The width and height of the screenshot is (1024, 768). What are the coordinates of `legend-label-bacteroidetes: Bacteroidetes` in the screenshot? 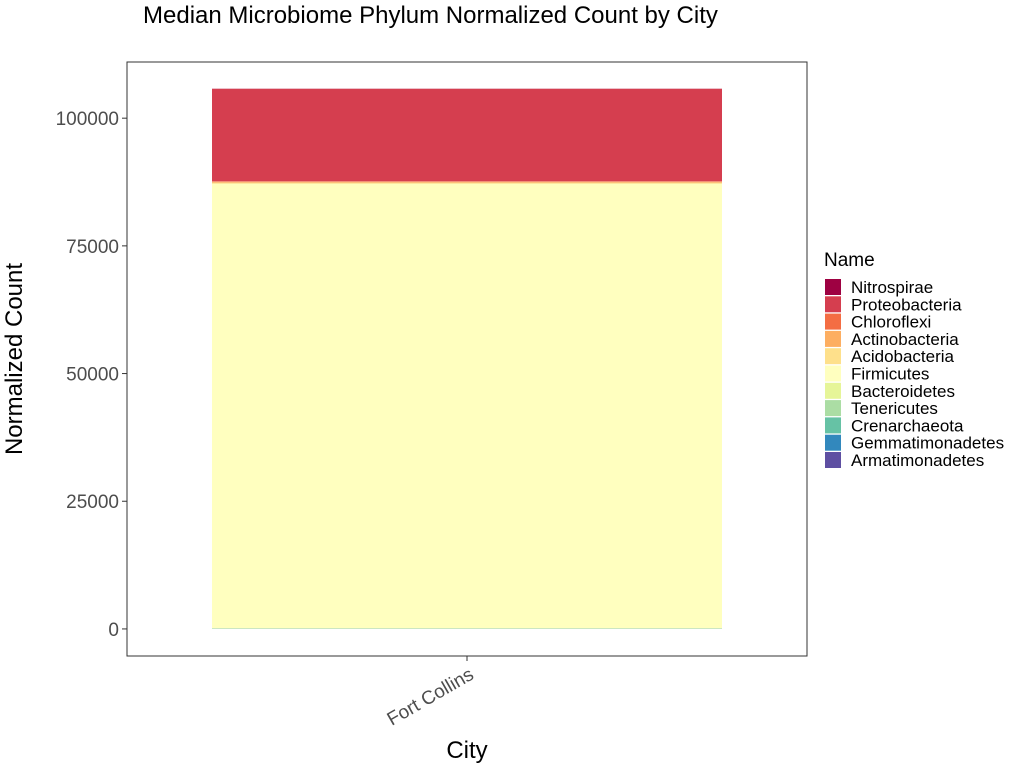 It's located at (903, 391).